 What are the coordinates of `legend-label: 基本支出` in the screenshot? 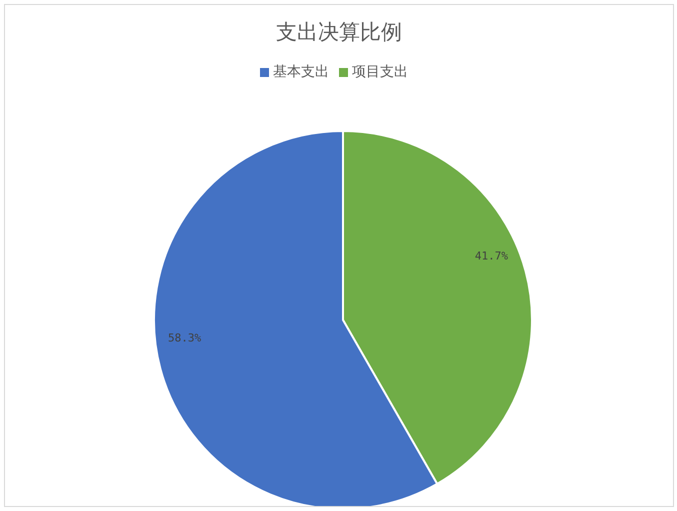 It's located at (301, 72).